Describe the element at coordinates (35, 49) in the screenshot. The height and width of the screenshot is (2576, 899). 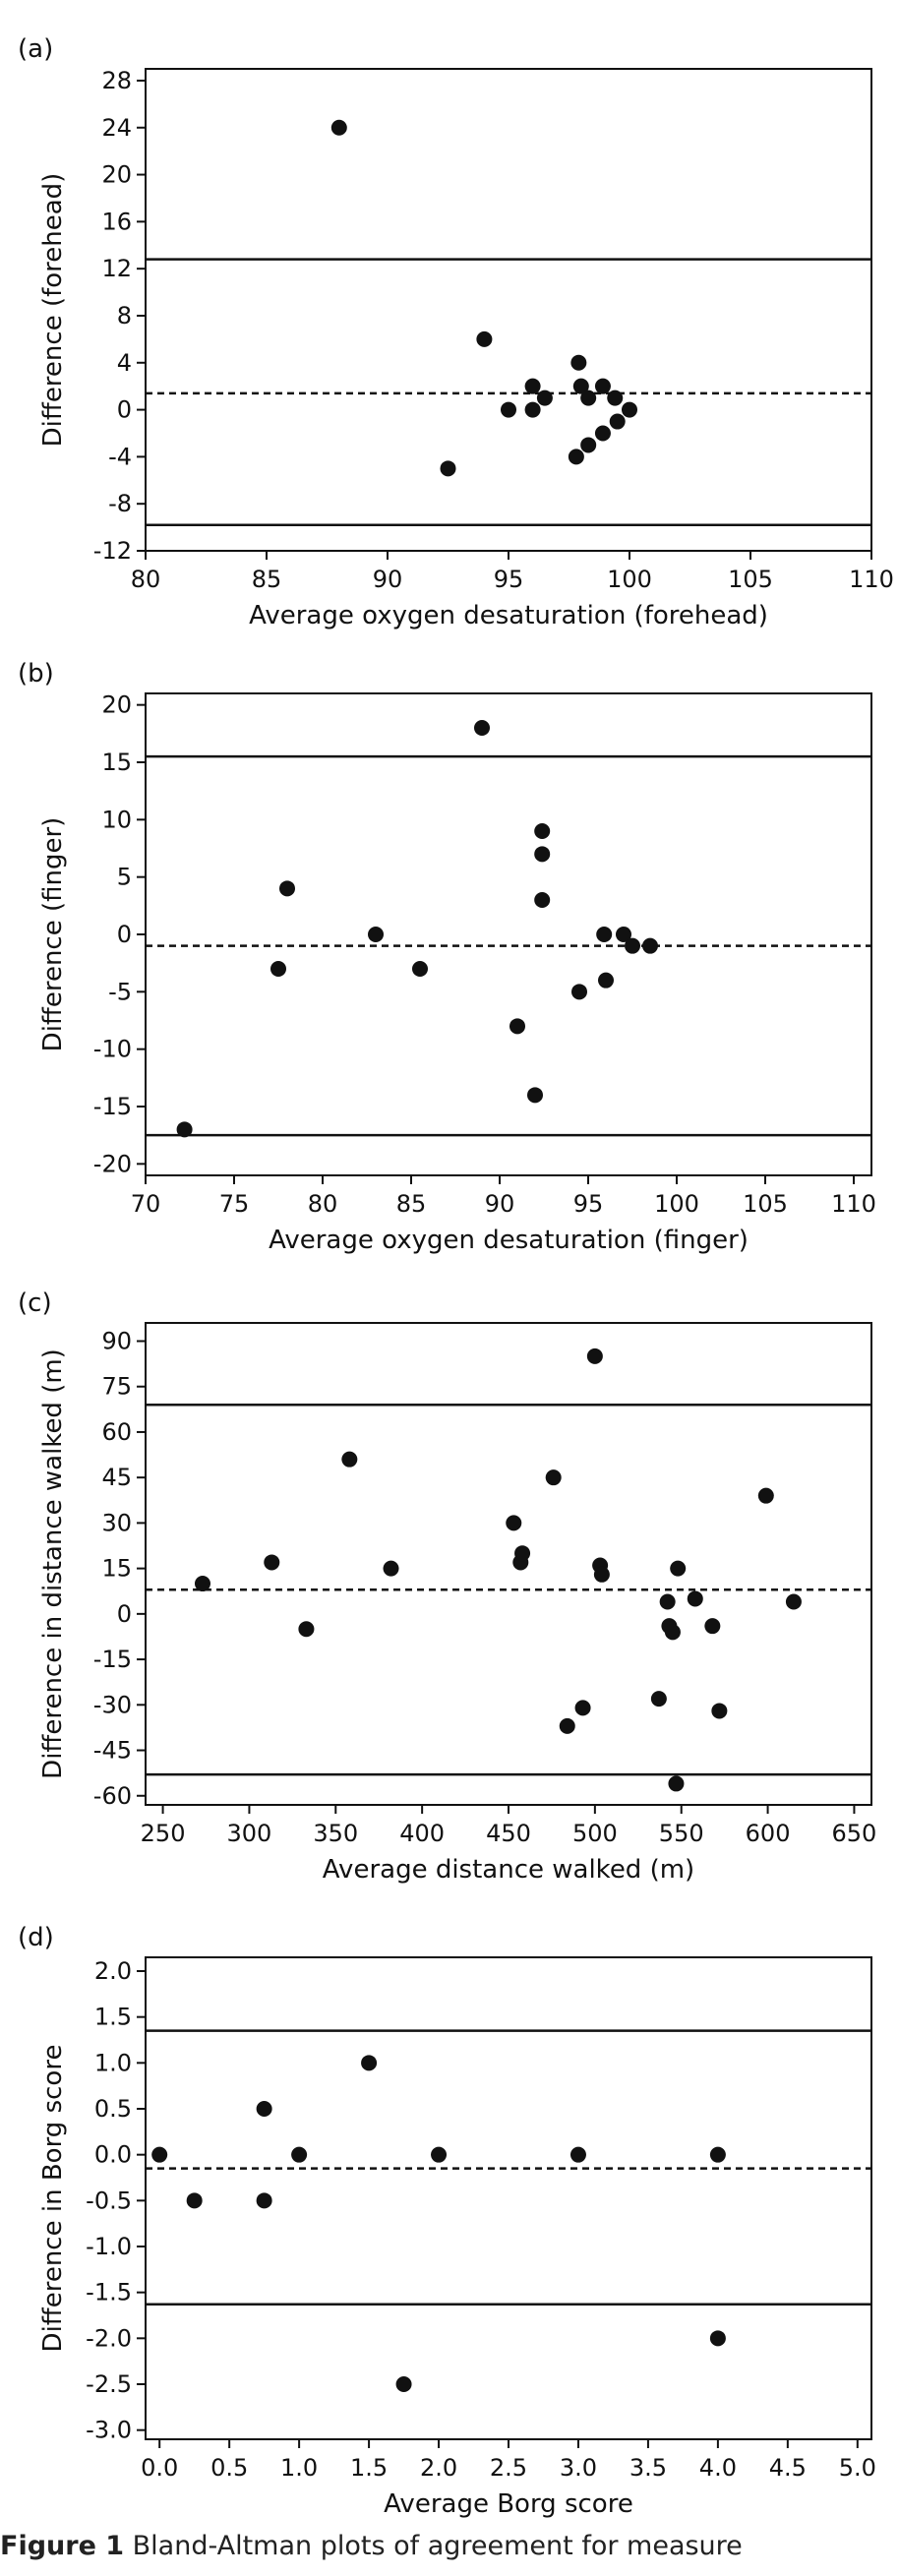
I see `panel-label: (a)` at that location.